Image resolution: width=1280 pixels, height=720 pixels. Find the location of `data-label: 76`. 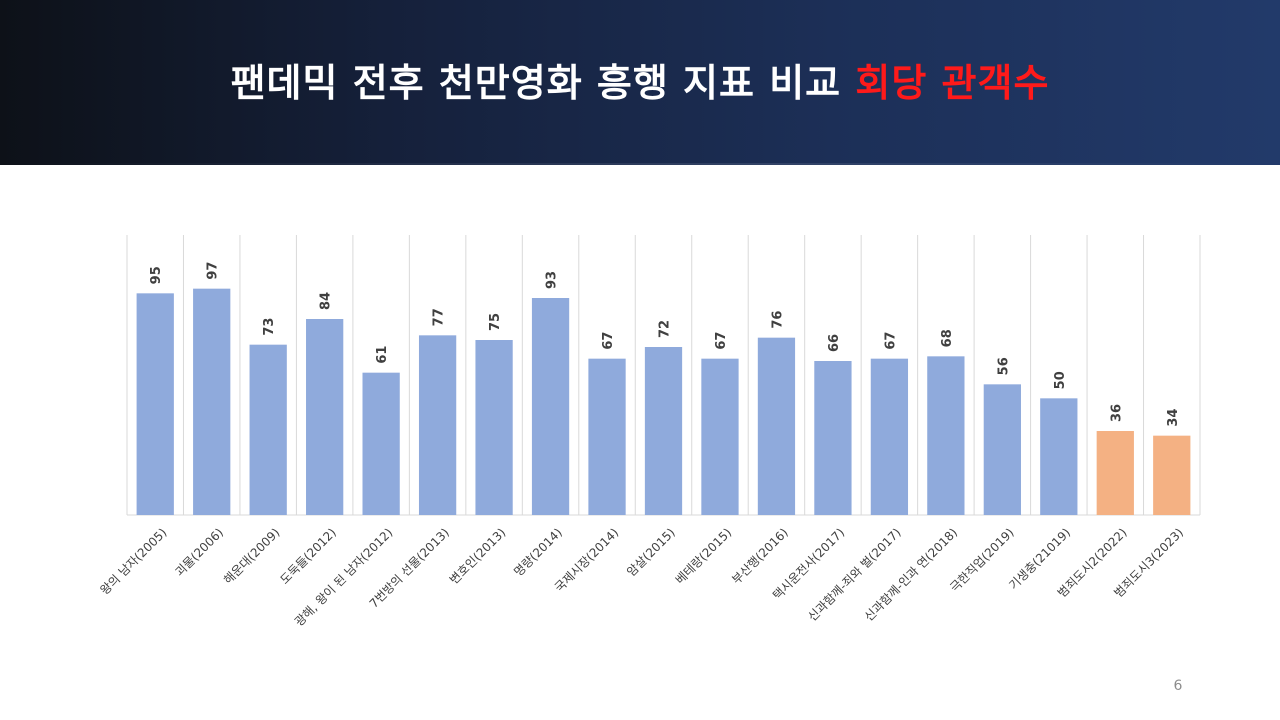

data-label: 76 is located at coordinates (777, 320).